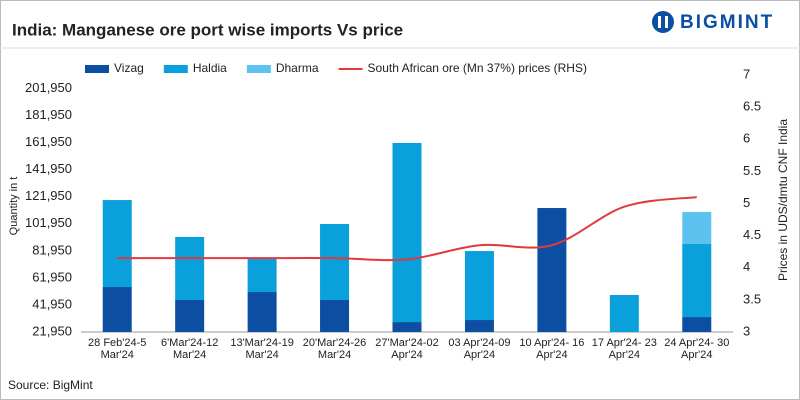 The width and height of the screenshot is (800, 400). I want to click on y2-tick-label: 5, so click(746, 202).